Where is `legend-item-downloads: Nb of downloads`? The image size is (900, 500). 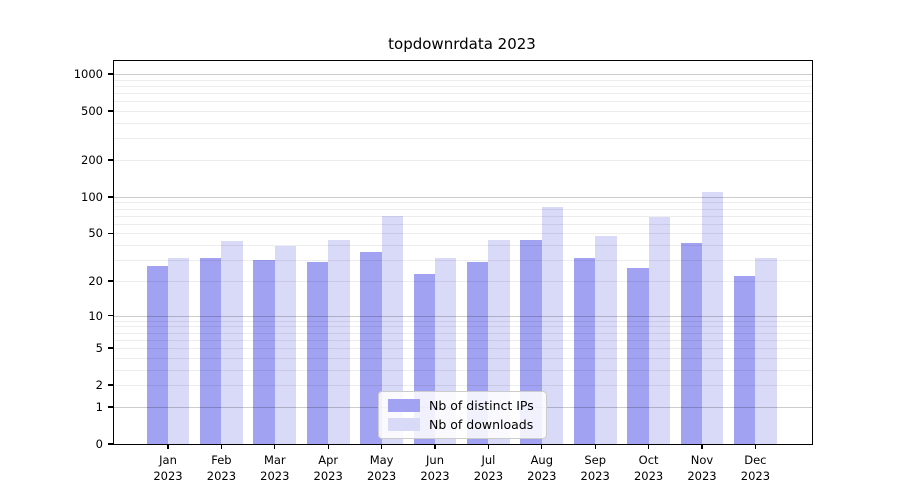
legend-item-downloads: Nb of downloads is located at coordinates (461, 424).